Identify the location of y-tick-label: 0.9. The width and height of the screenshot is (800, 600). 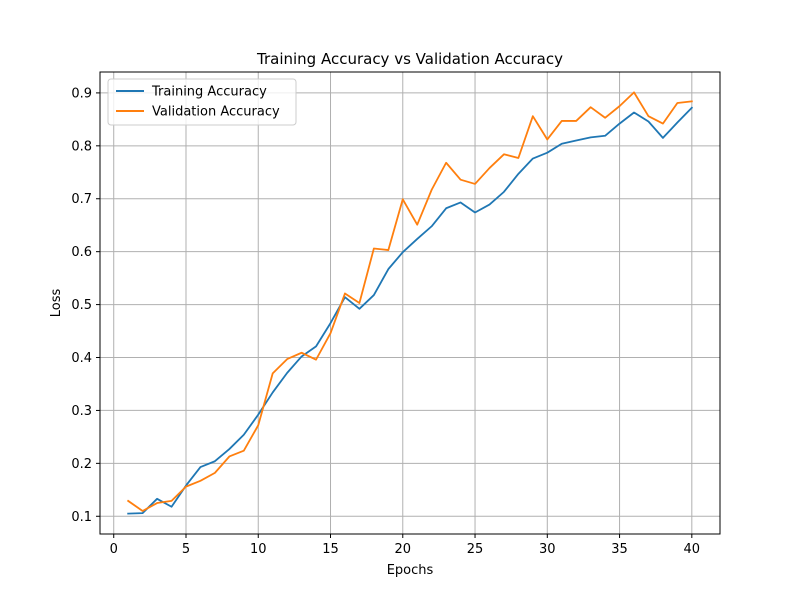
(81, 93).